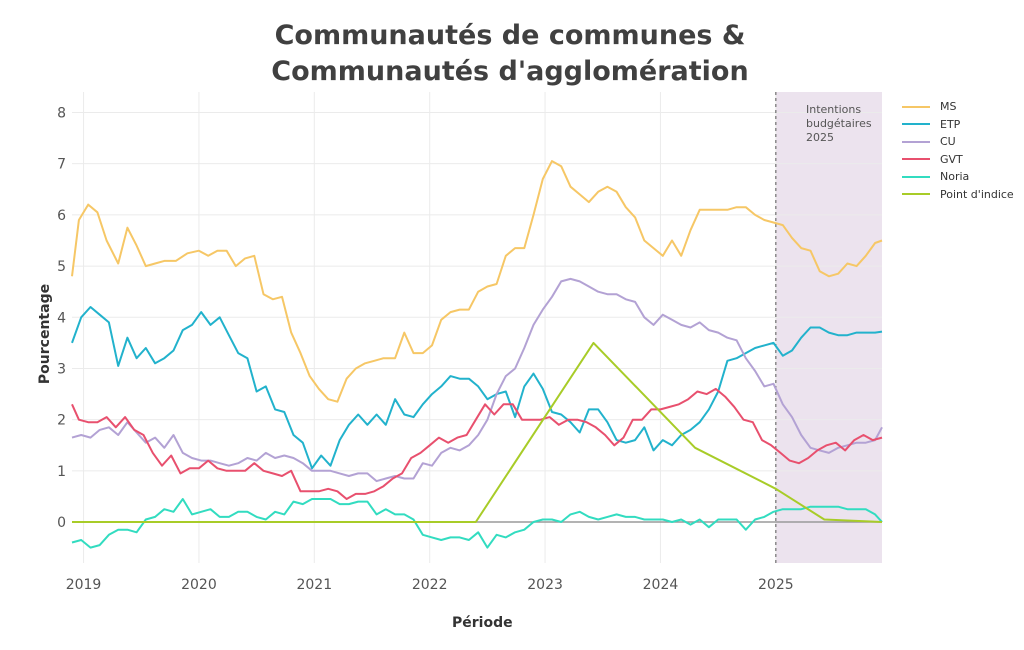 This screenshot has height=650, width=1024. I want to click on chart-title-line-1: Communautés de communes &, so click(510, 35).